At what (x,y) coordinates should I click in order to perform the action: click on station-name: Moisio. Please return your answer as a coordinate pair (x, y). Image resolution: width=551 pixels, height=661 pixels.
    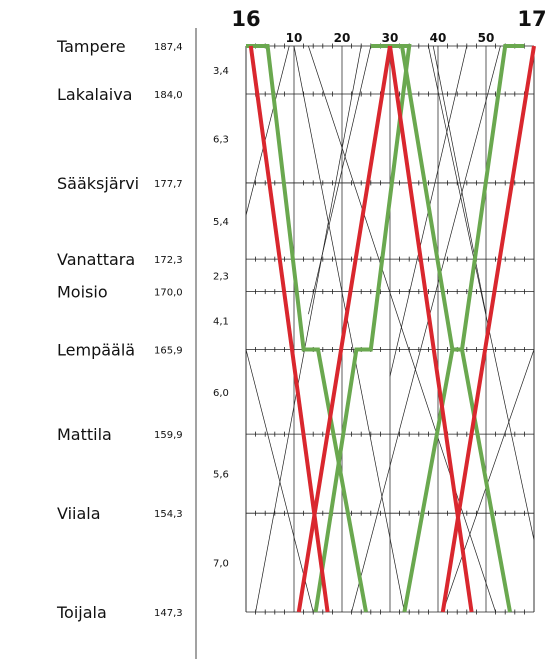
    Looking at the image, I should click on (82, 292).